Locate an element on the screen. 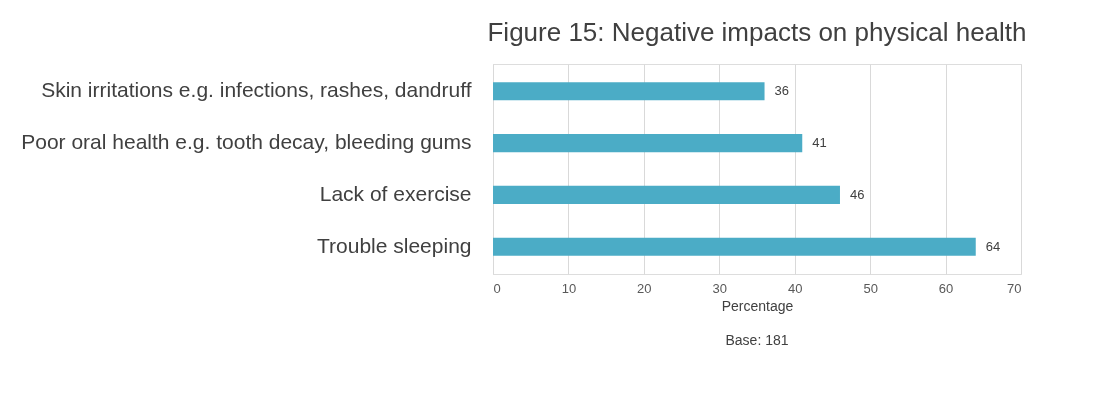  x-tick-label: 20 is located at coordinates (644, 288).